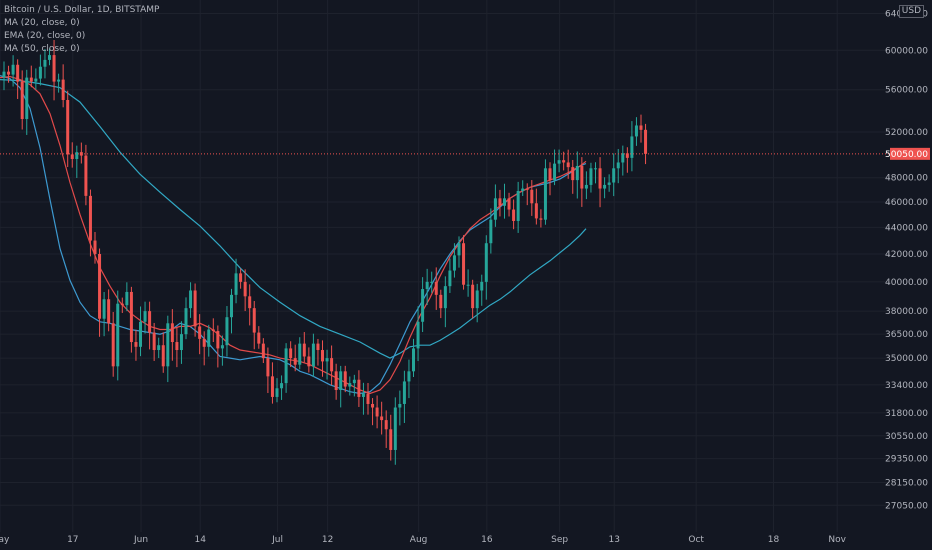 This screenshot has width=932, height=550. What do you see at coordinates (906, 179) in the screenshot?
I see `y-tick-label: 48000.00` at bounding box center [906, 179].